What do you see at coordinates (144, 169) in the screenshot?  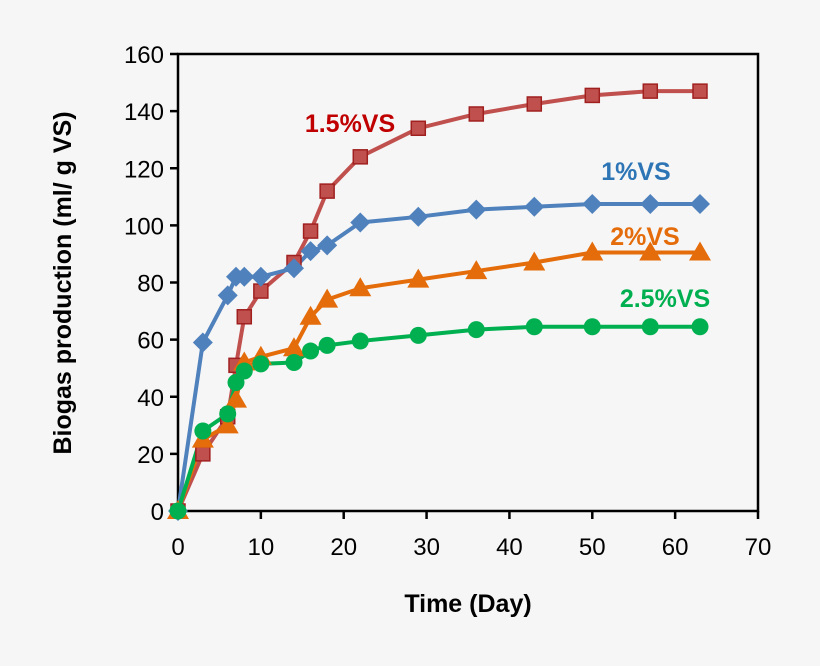 I see `y-tick-label: 120` at bounding box center [144, 169].